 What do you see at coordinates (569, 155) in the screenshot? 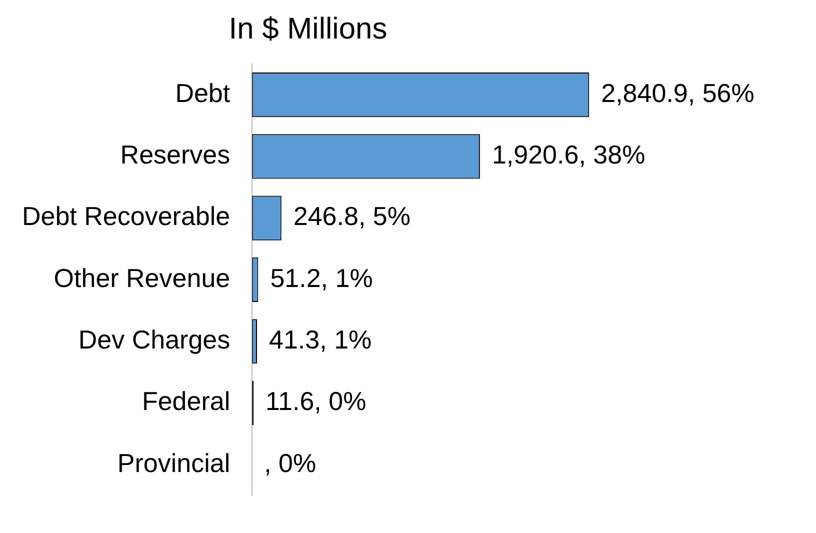
I see `data-label: 1,920.6, 38%` at bounding box center [569, 155].